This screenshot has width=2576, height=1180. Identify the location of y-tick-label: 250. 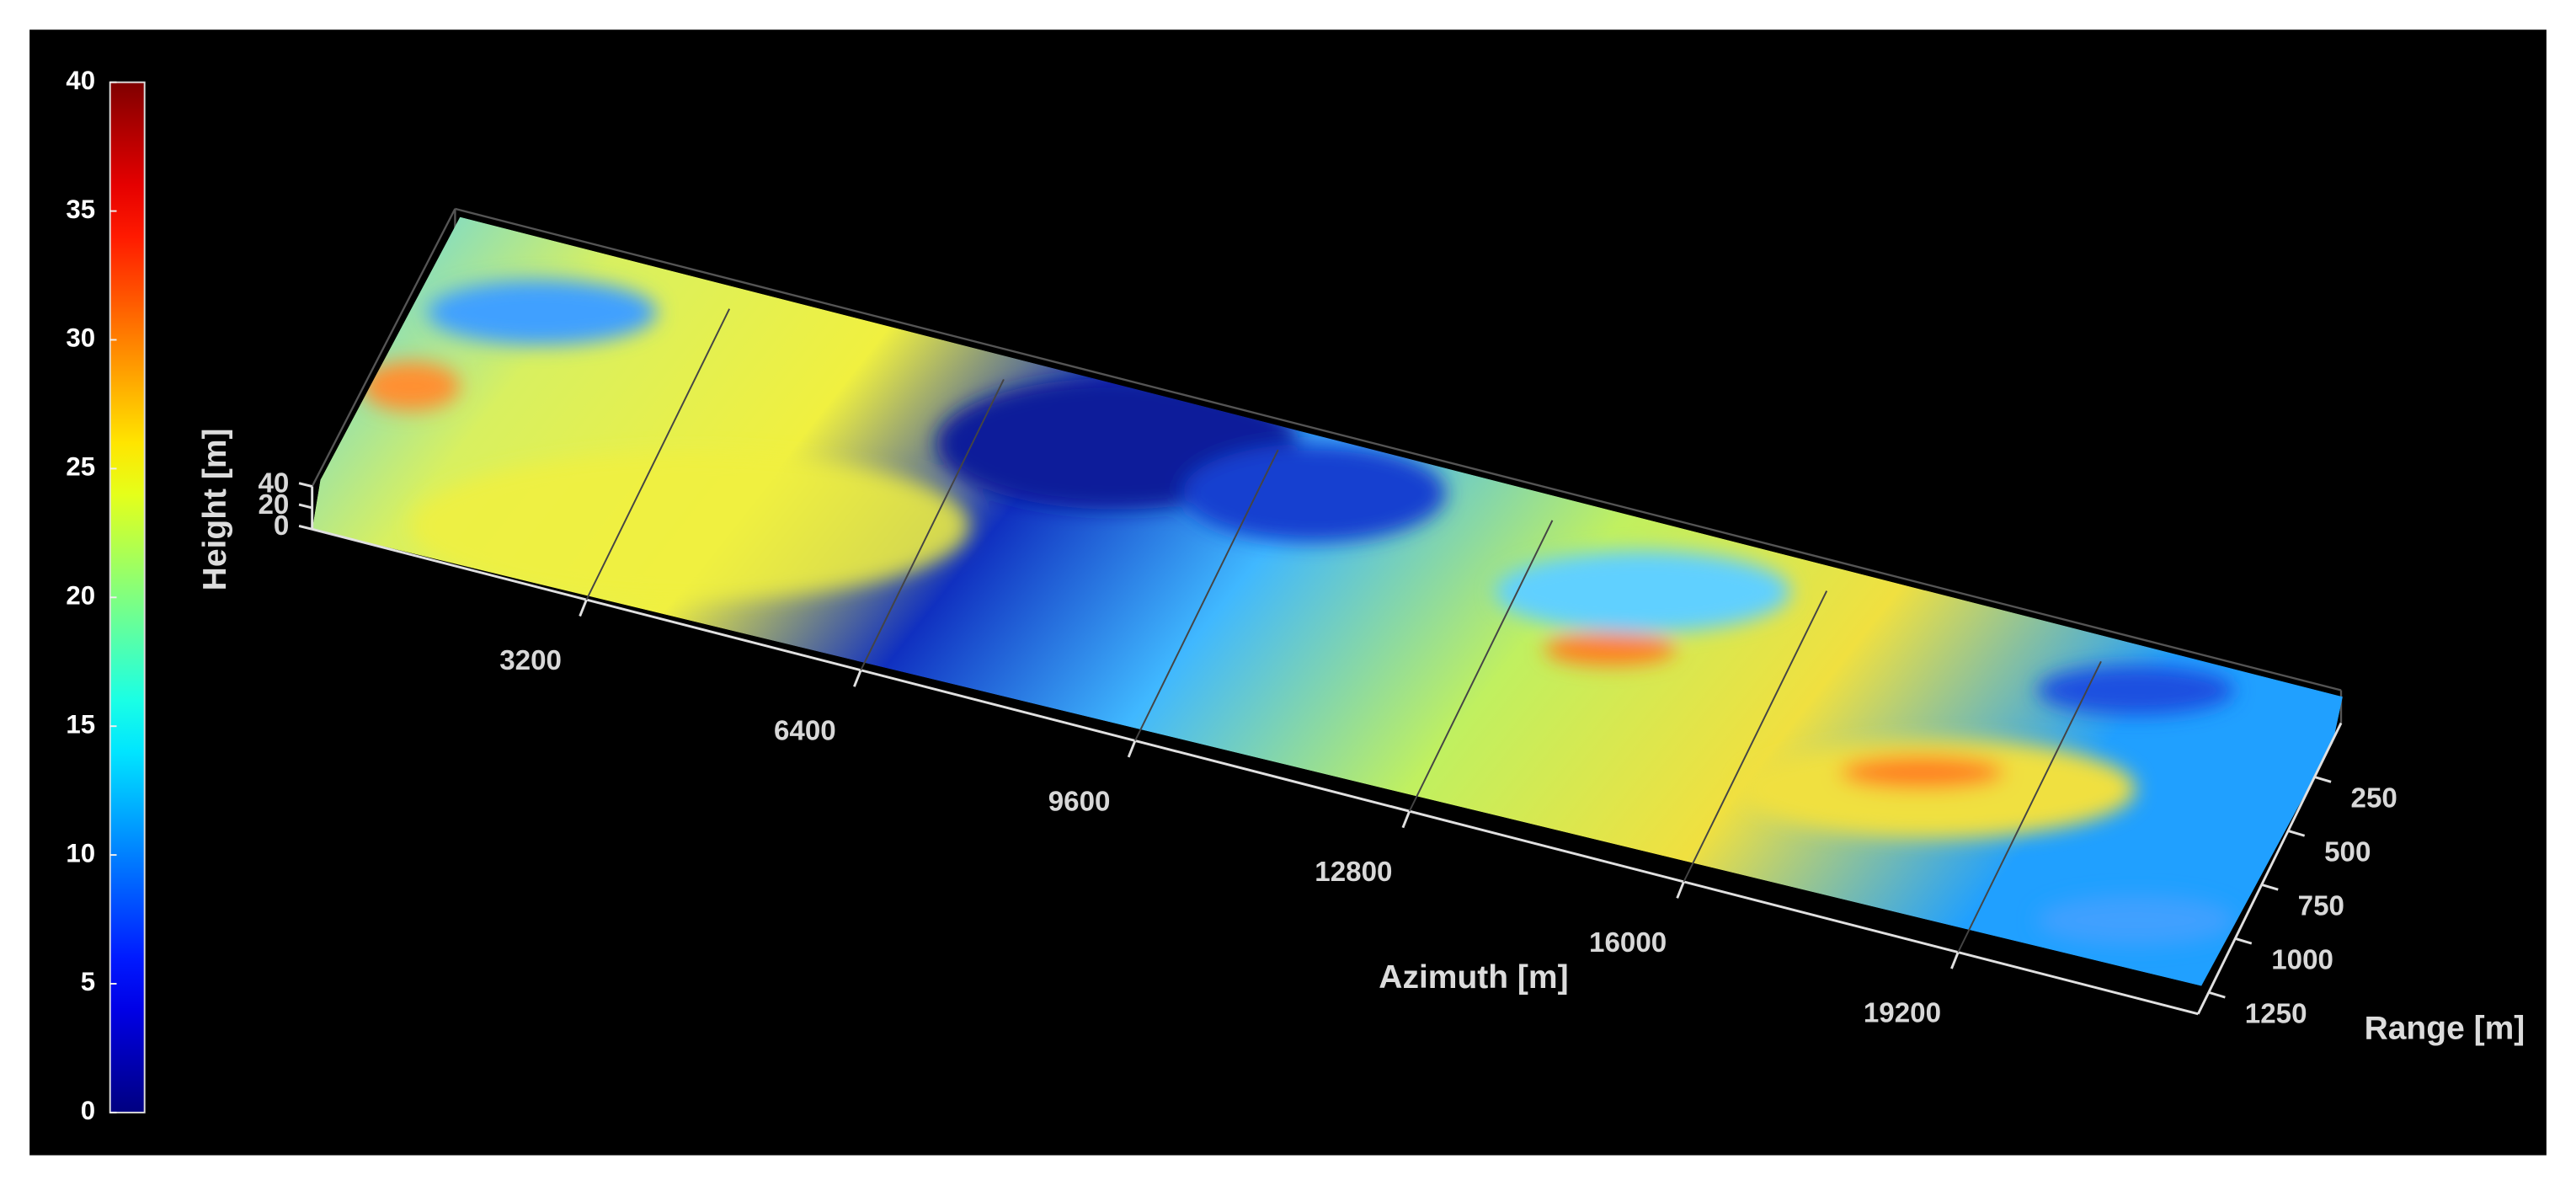
(2374, 798).